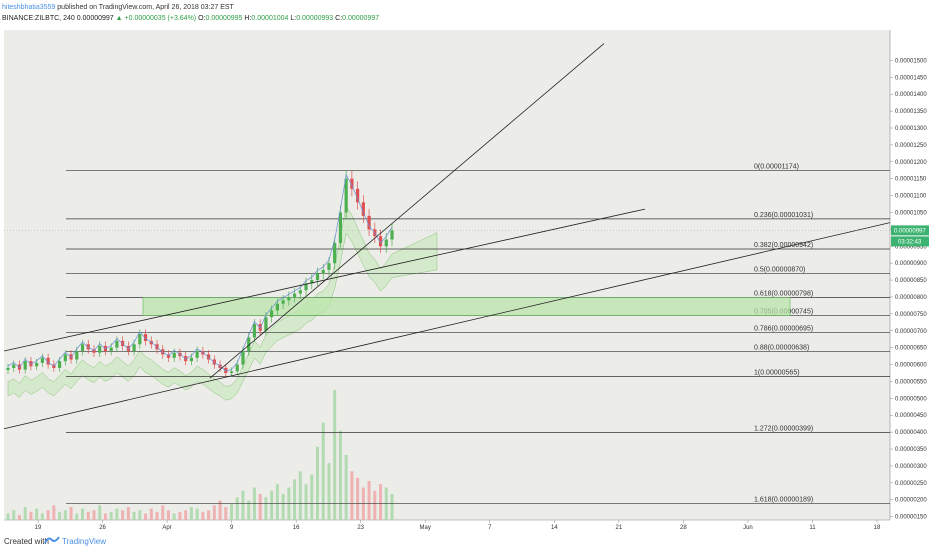 The width and height of the screenshot is (932, 550). I want to click on time-tick-label: 18, so click(877, 528).